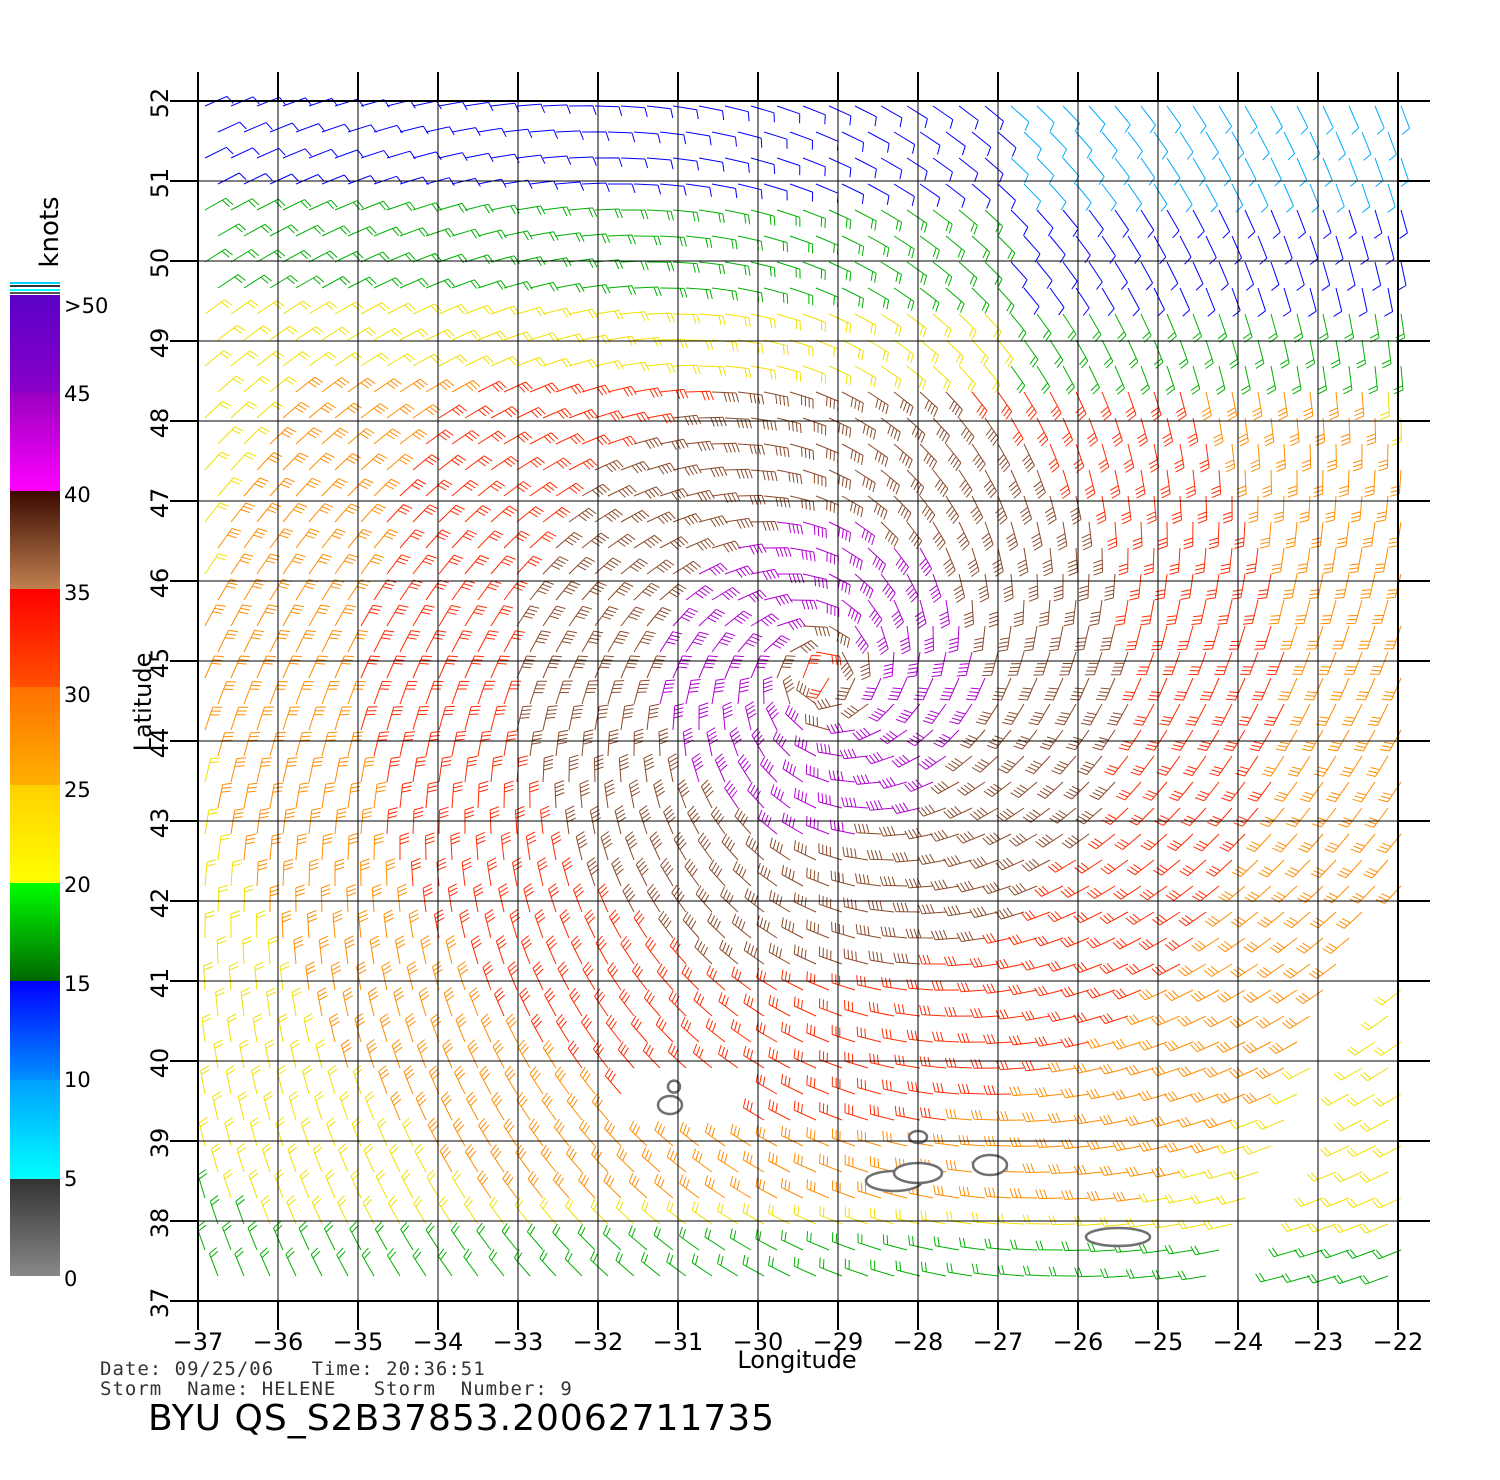 Image resolution: width=1500 pixels, height=1480 pixels. Describe the element at coordinates (160, 1223) in the screenshot. I see `lat-tick-label: 38` at that location.